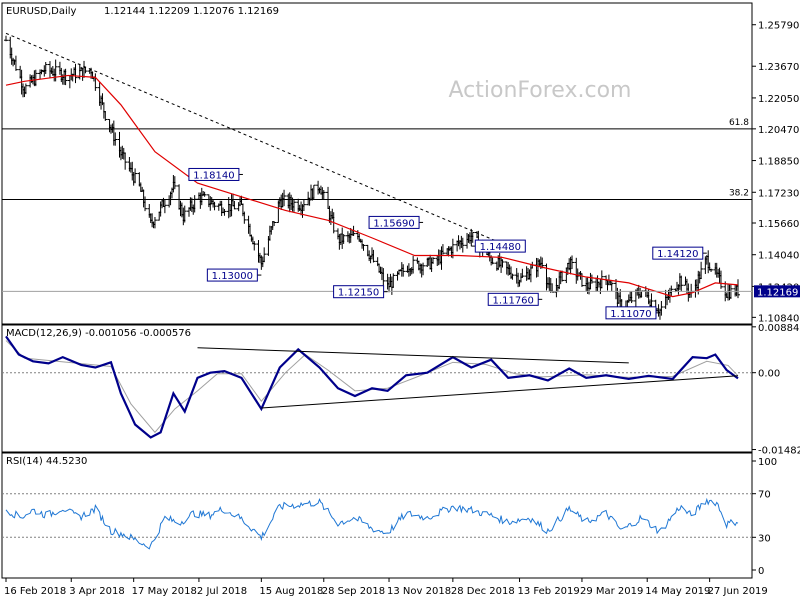 The image size is (800, 604). I want to click on price-annotation: 1.18140, so click(215, 174).